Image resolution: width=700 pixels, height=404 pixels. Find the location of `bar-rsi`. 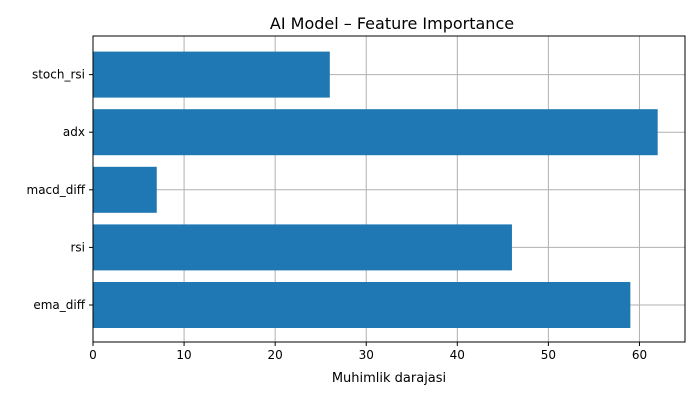

bar-rsi is located at coordinates (302, 247).